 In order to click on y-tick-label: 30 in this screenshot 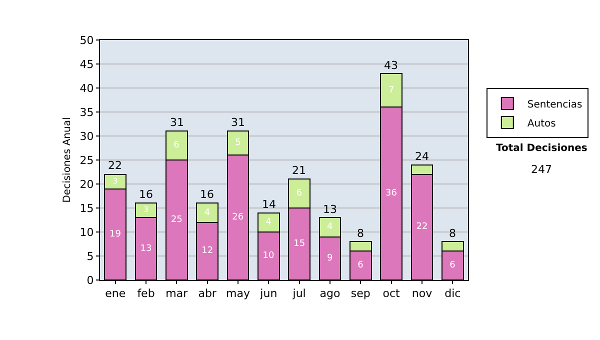, I will do `click(87, 136)`.